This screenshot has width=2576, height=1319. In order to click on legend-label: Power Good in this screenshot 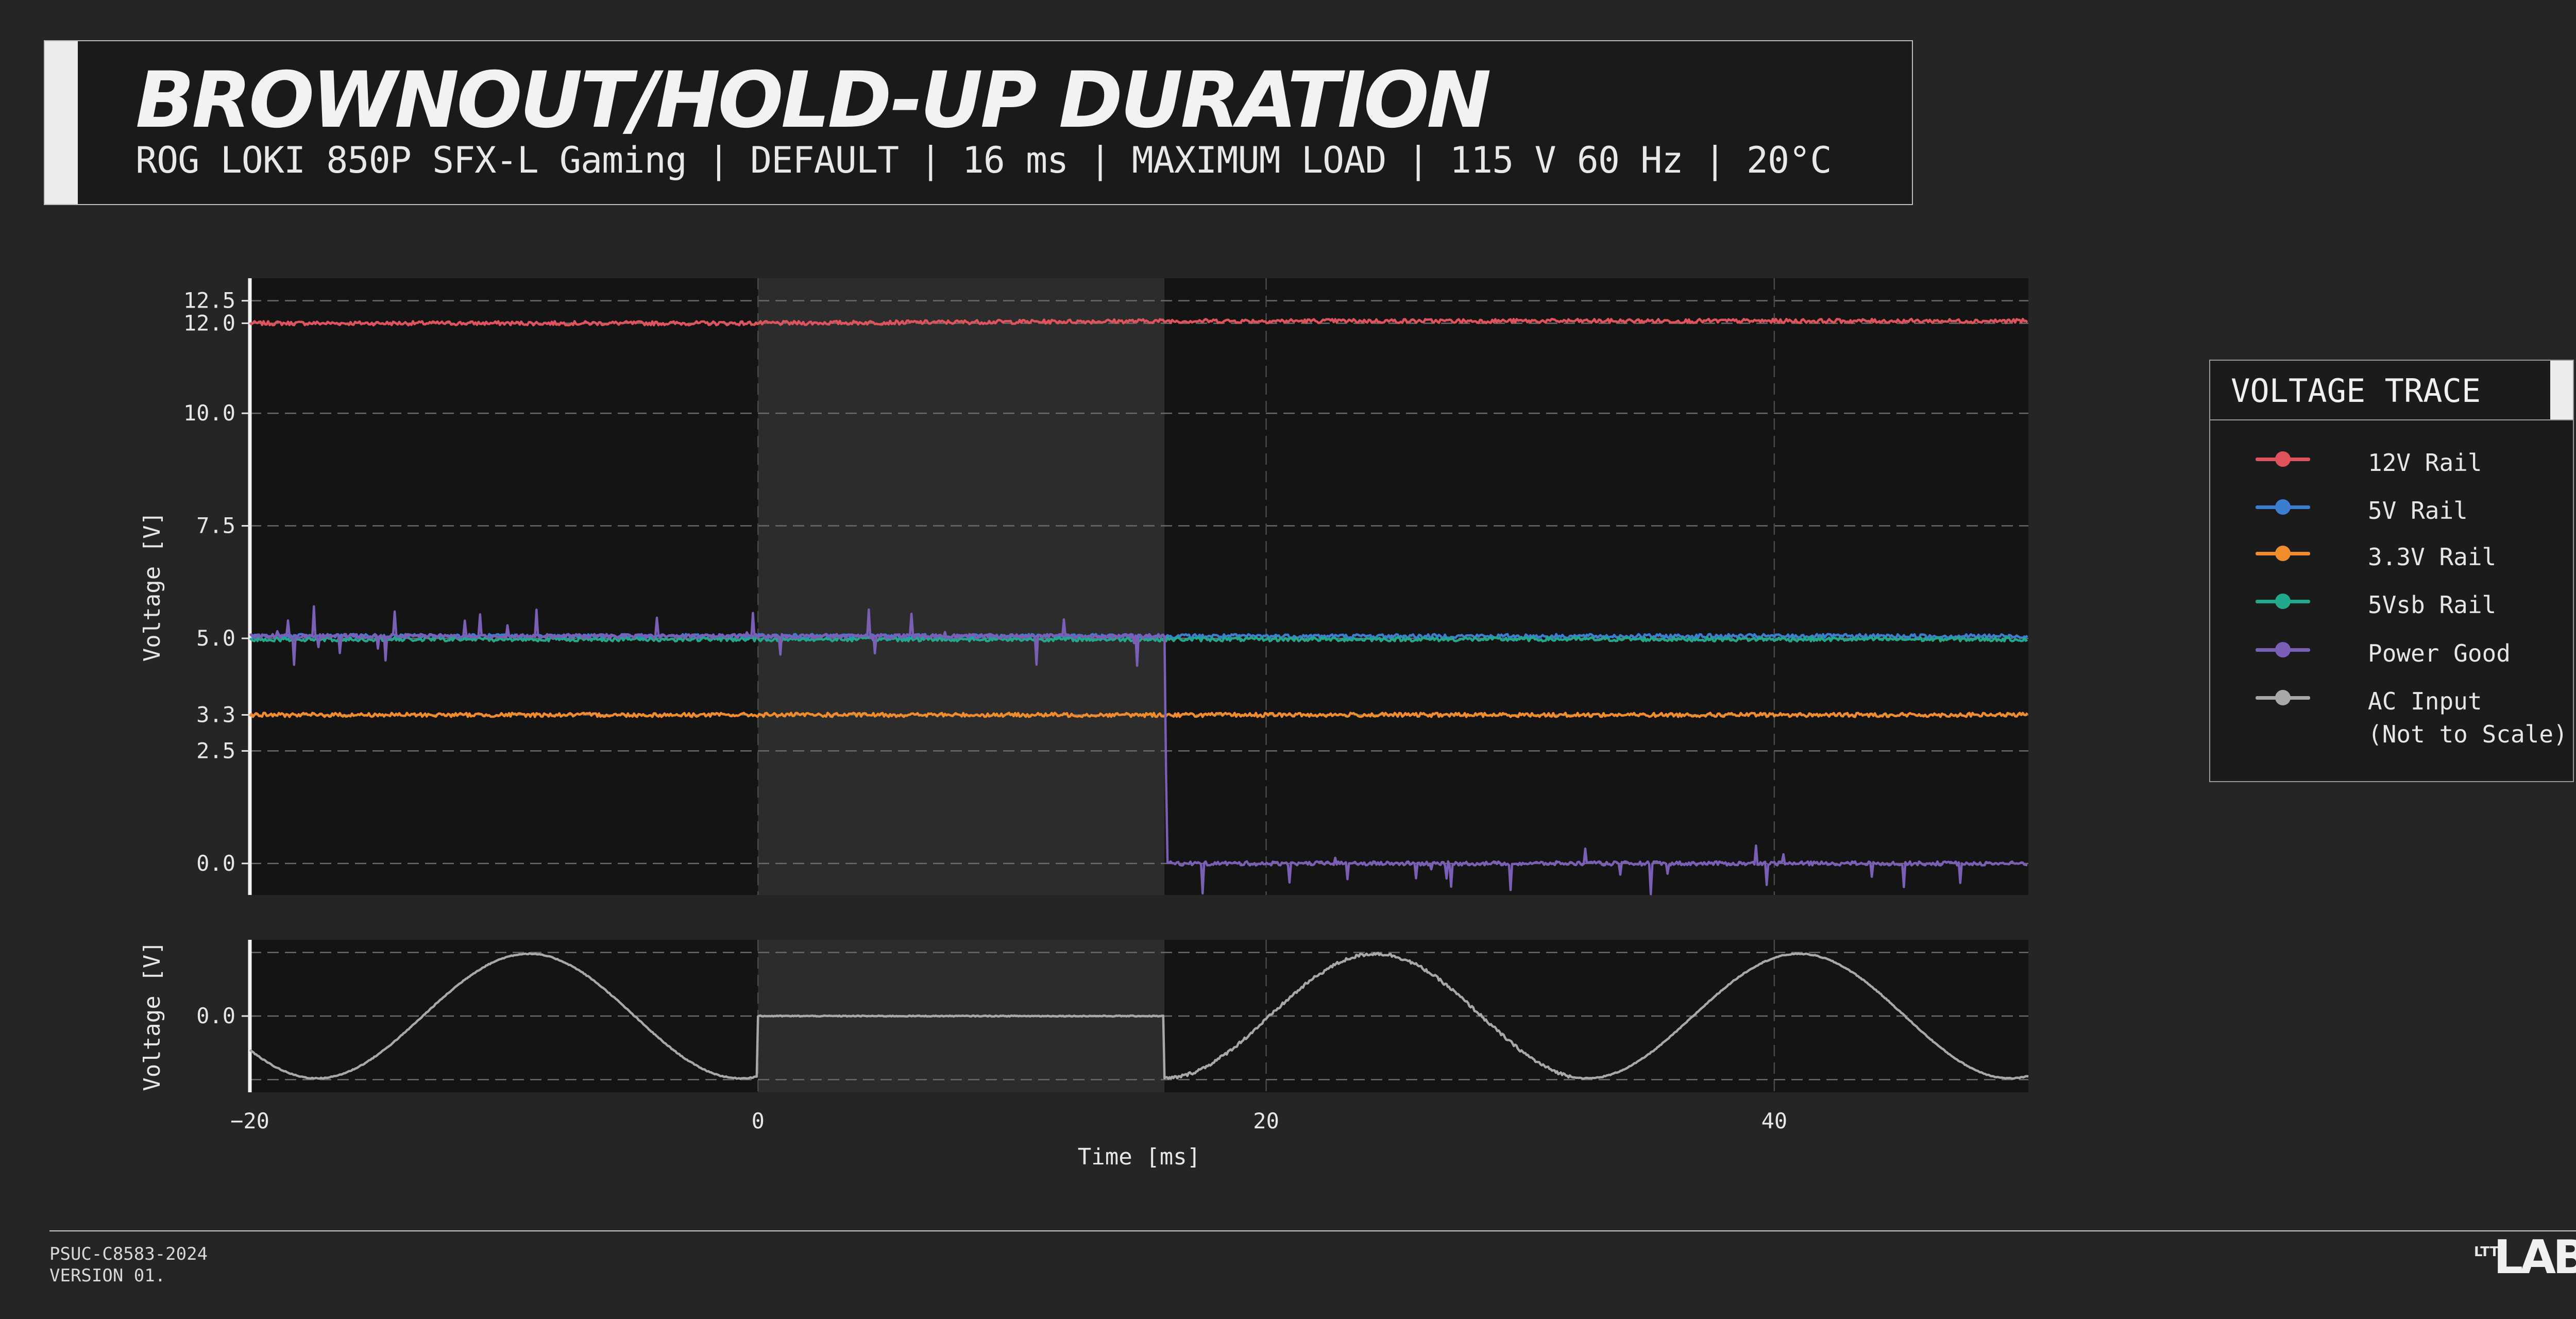, I will do `click(2439, 653)`.